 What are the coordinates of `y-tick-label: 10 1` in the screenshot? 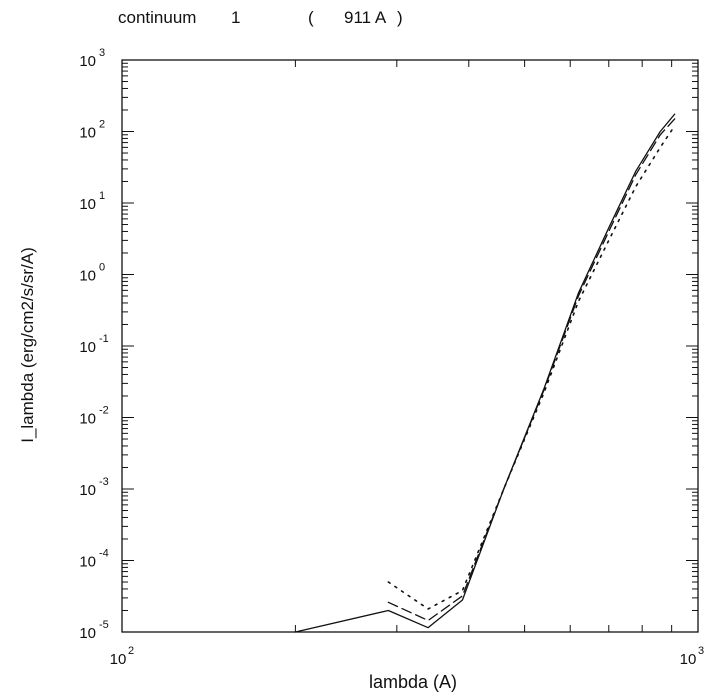 It's located at (92, 201).